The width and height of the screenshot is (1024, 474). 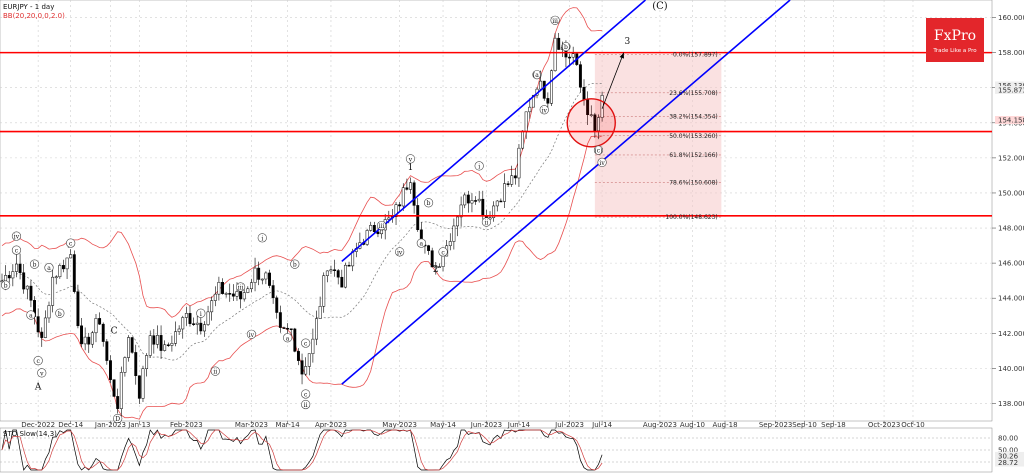 I want to click on x-tick-label: Mar-2023, so click(x=251, y=425).